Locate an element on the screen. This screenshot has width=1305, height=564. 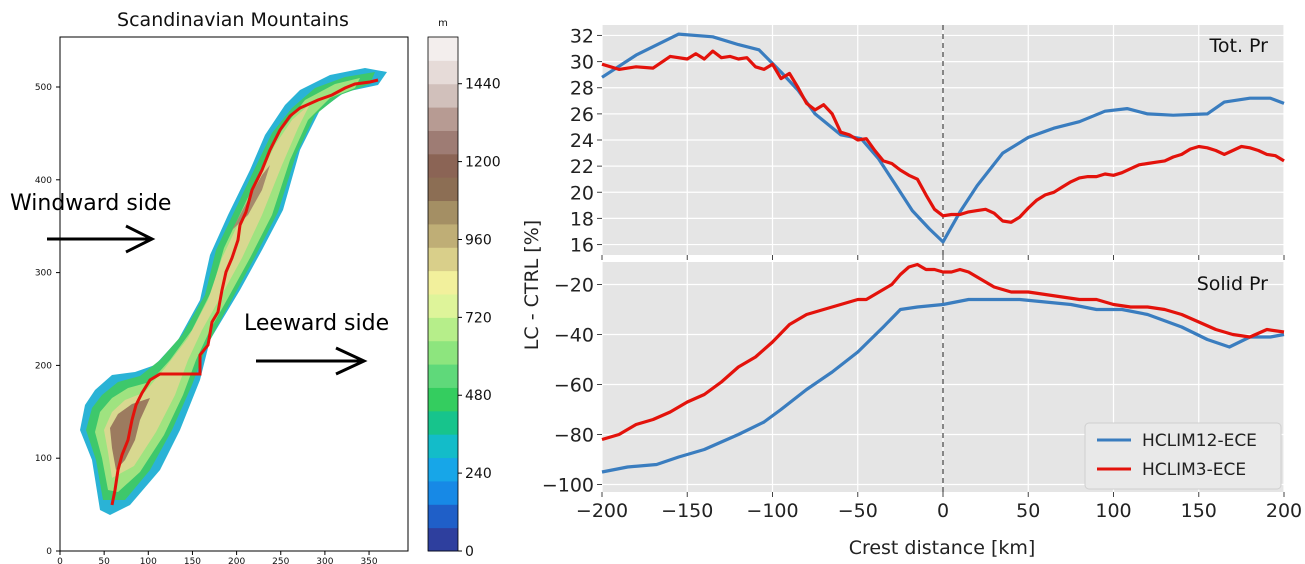
colorbar-tick-label: 480 is located at coordinates (478, 396).